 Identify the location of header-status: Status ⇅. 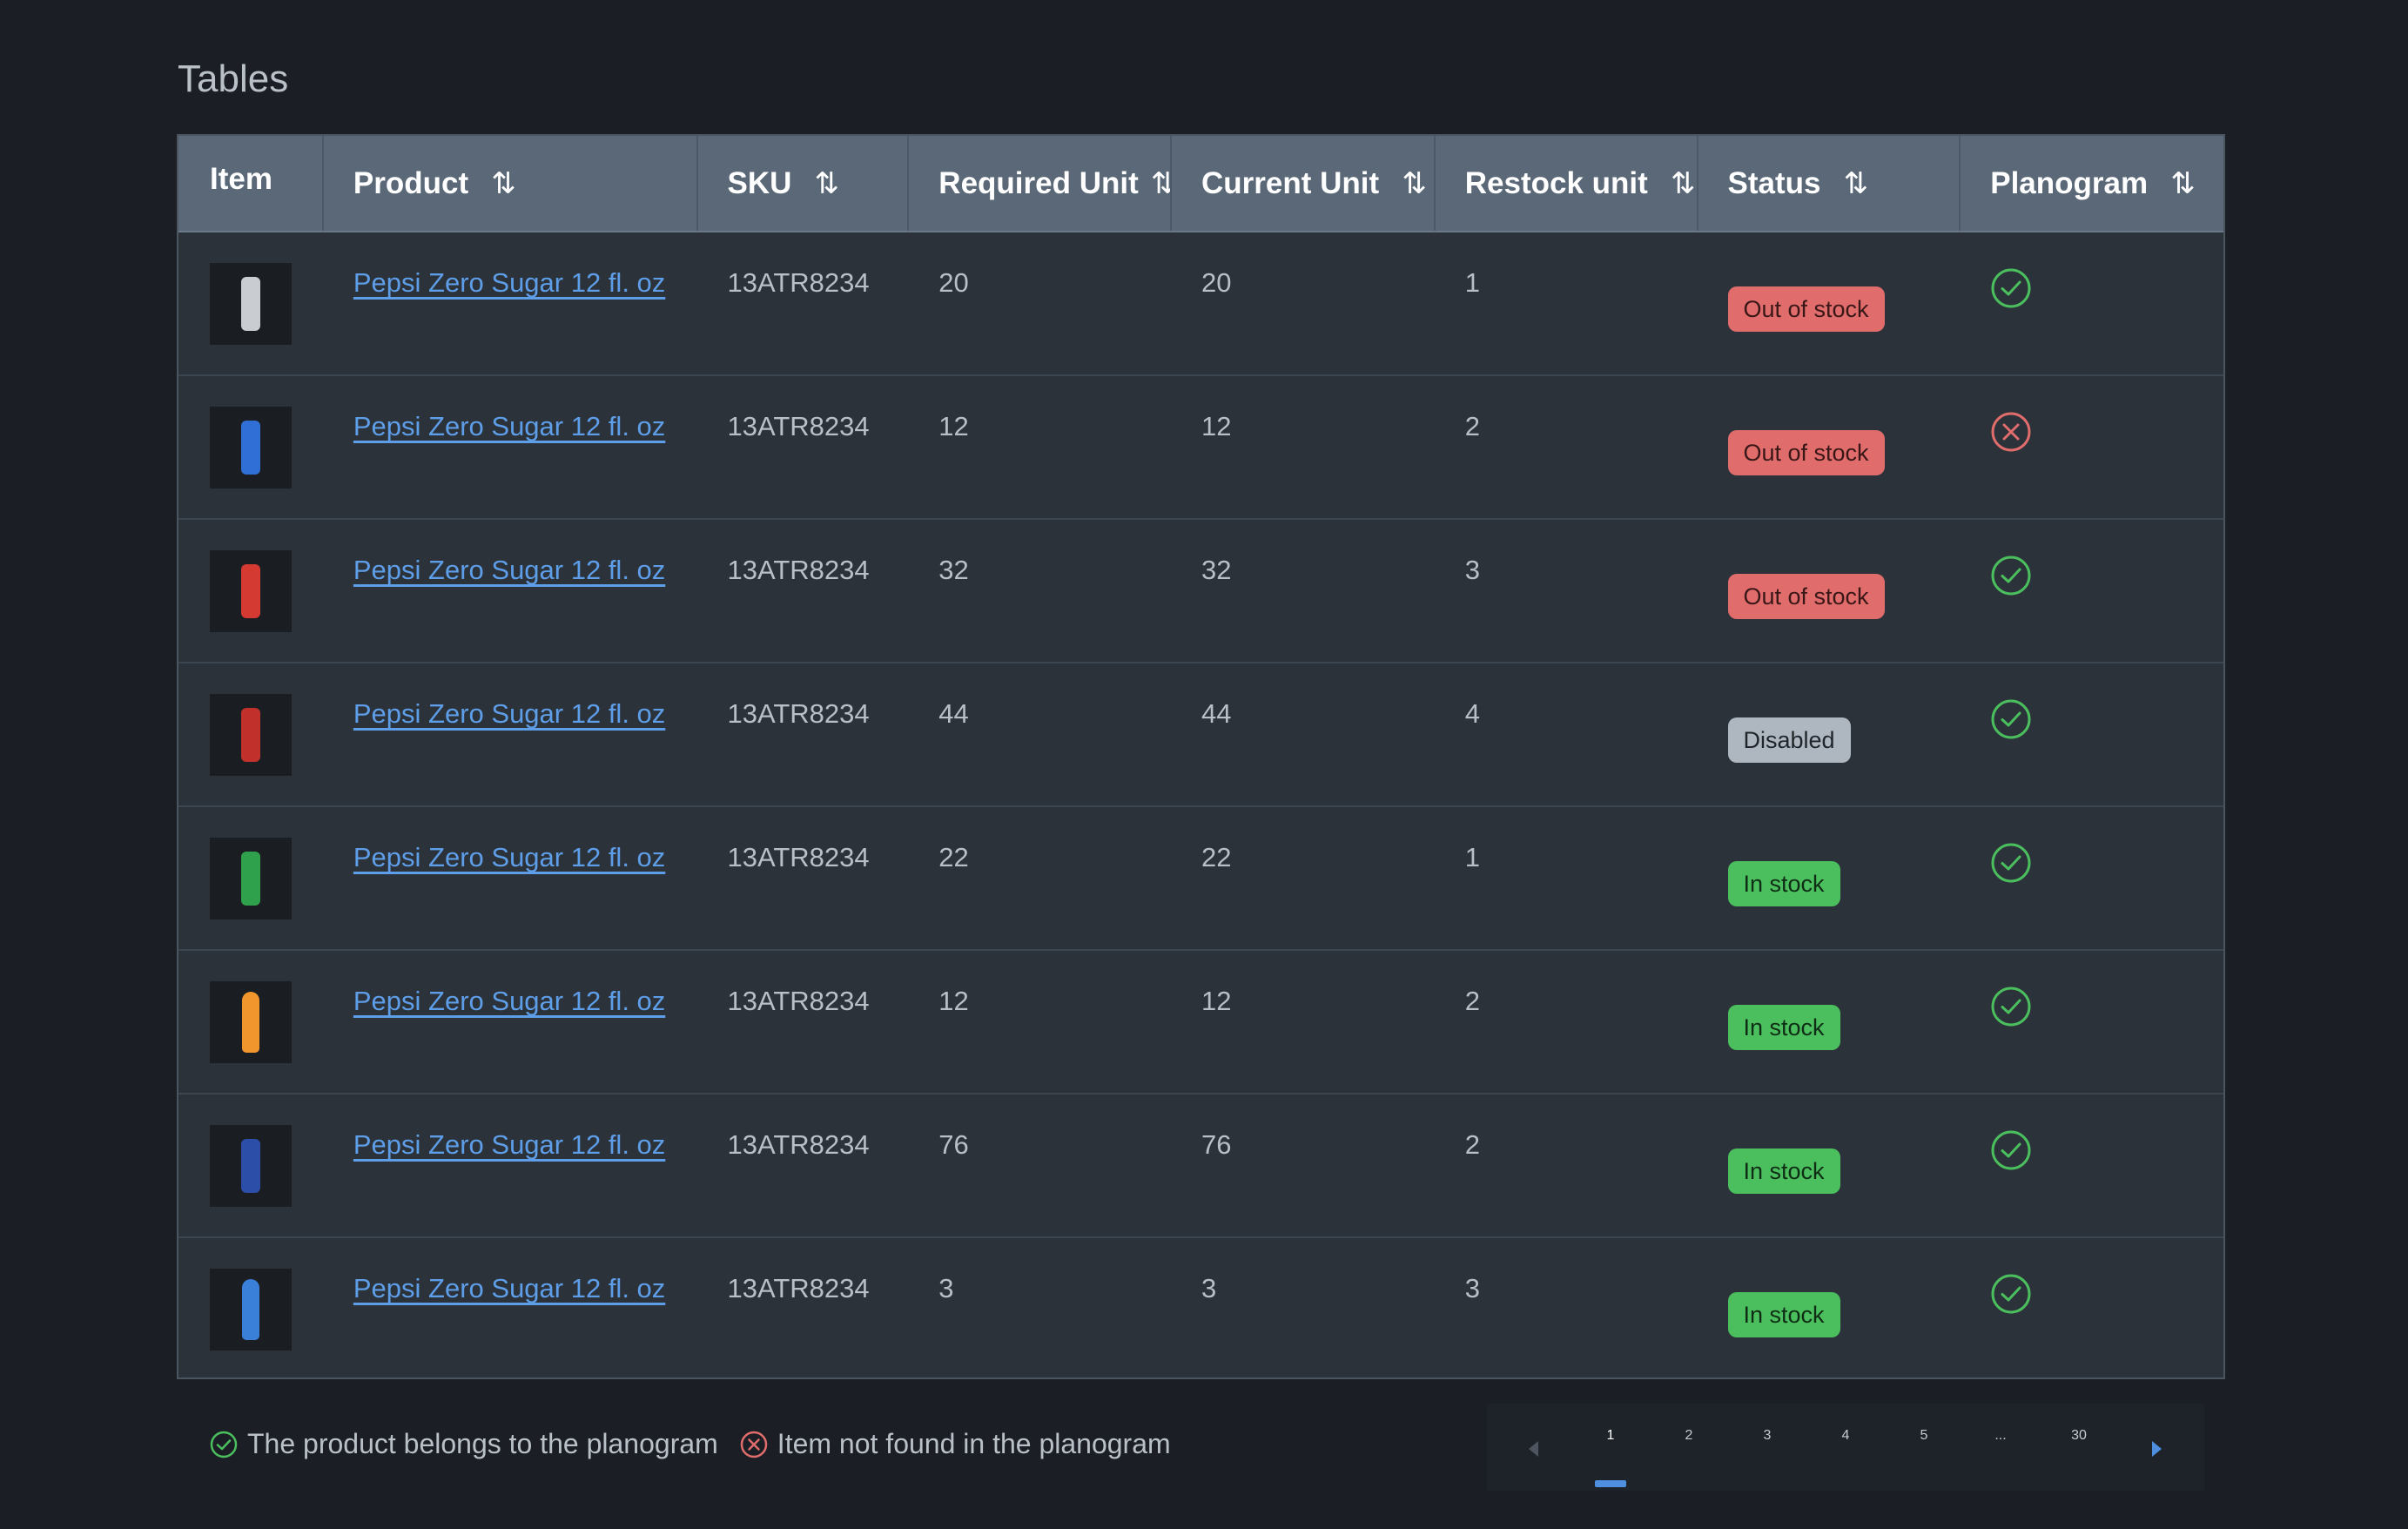
(1829, 183).